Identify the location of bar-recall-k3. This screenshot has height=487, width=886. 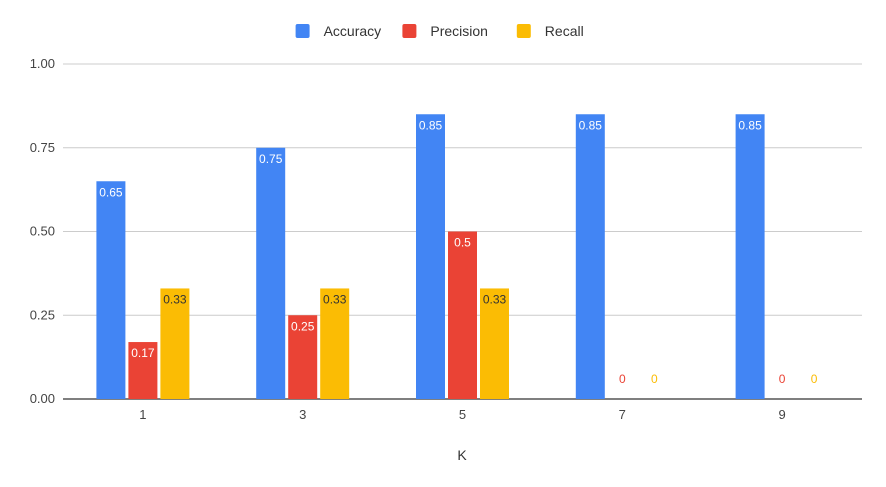
(335, 343).